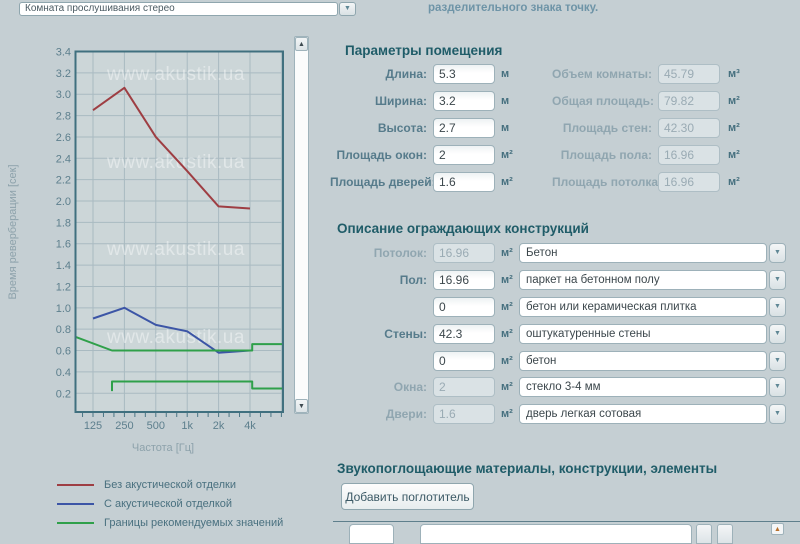 This screenshot has height=544, width=800. I want to click on length-input, so click(464, 73).